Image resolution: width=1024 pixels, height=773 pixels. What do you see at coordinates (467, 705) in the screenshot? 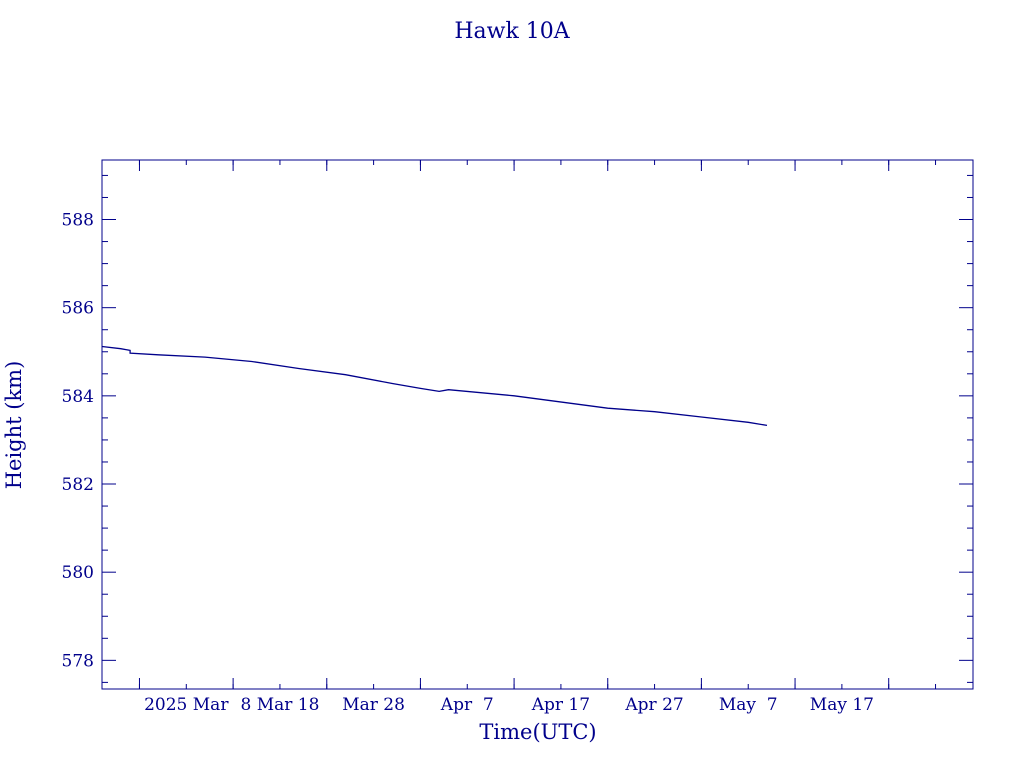
I see `x-tick-label: Apr 7` at bounding box center [467, 705].